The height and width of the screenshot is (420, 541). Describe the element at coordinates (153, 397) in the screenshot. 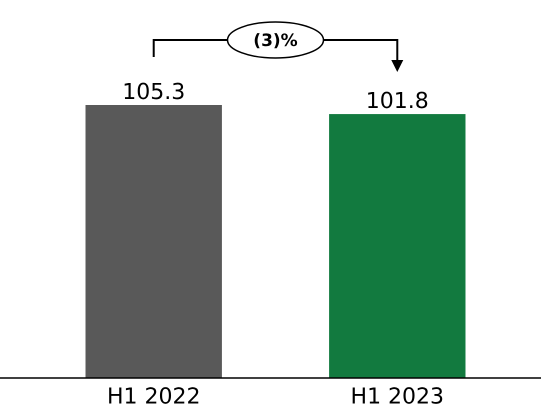

I see `x-tick-label: H1 2022` at that location.